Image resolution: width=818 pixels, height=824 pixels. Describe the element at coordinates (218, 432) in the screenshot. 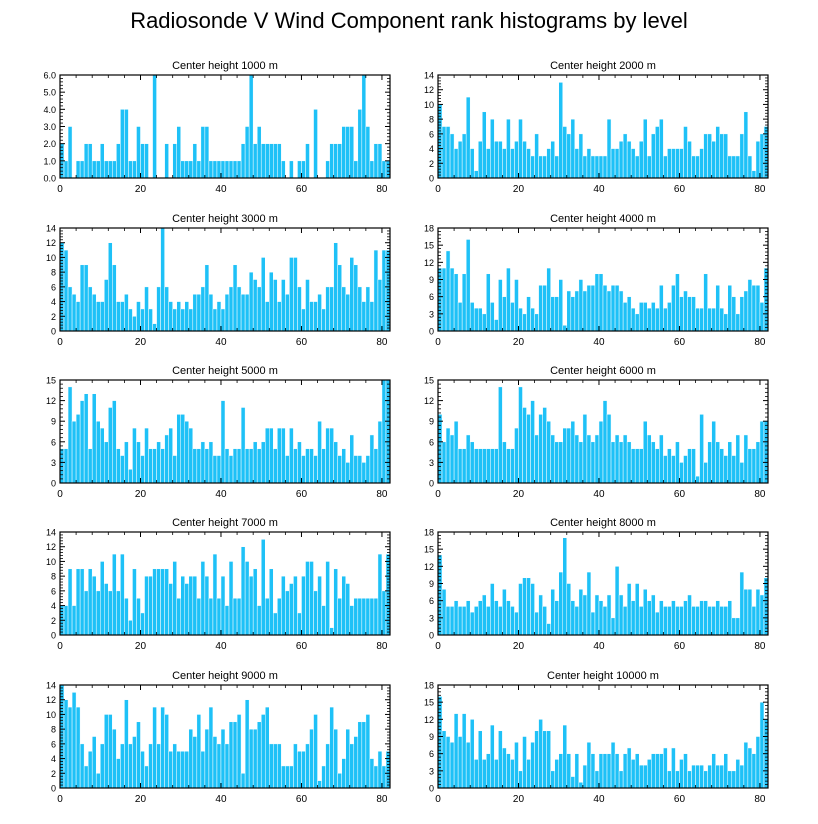

I see `histogram-panel-5: Center height 5000 m 0 20 40 60 80 0 3 6 9 12 15` at that location.